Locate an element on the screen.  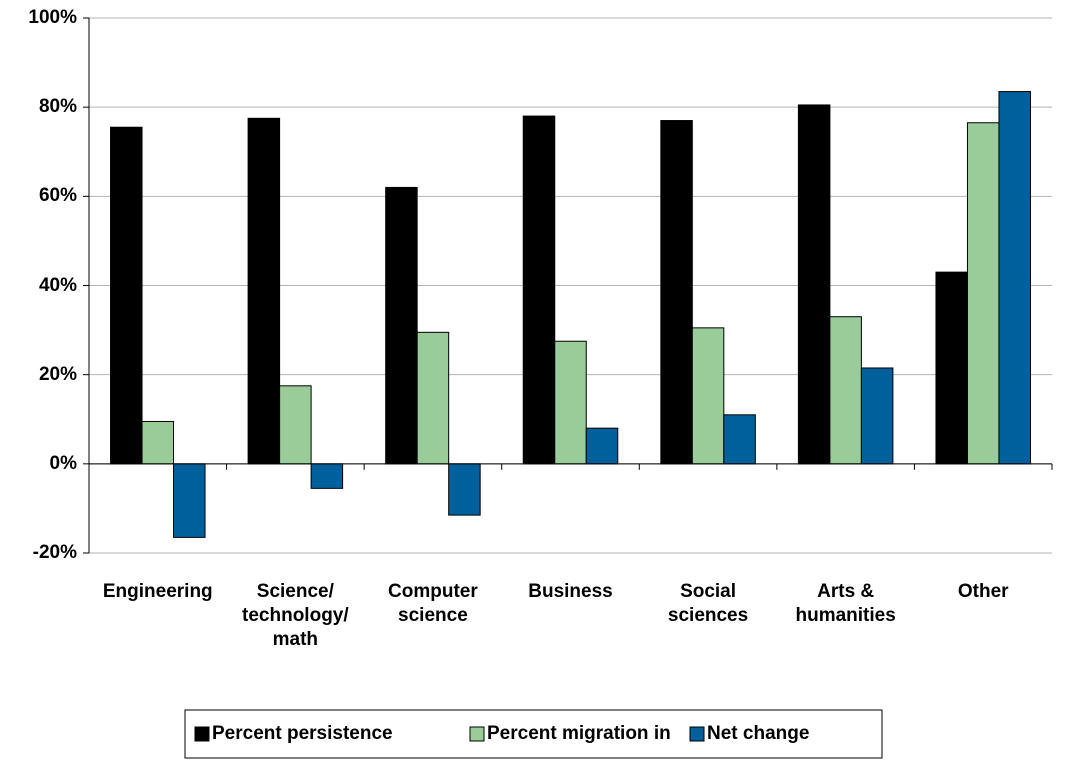
y-tick-label: 80% is located at coordinates (57, 107).